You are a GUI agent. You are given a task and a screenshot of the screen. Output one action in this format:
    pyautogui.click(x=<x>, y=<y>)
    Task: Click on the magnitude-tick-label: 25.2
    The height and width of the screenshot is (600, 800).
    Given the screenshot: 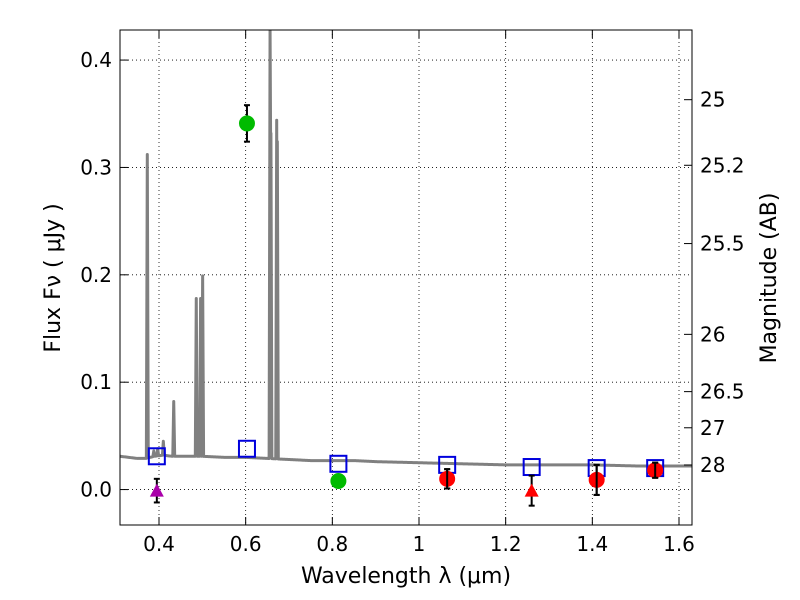 What is the action you would take?
    pyautogui.click(x=722, y=165)
    